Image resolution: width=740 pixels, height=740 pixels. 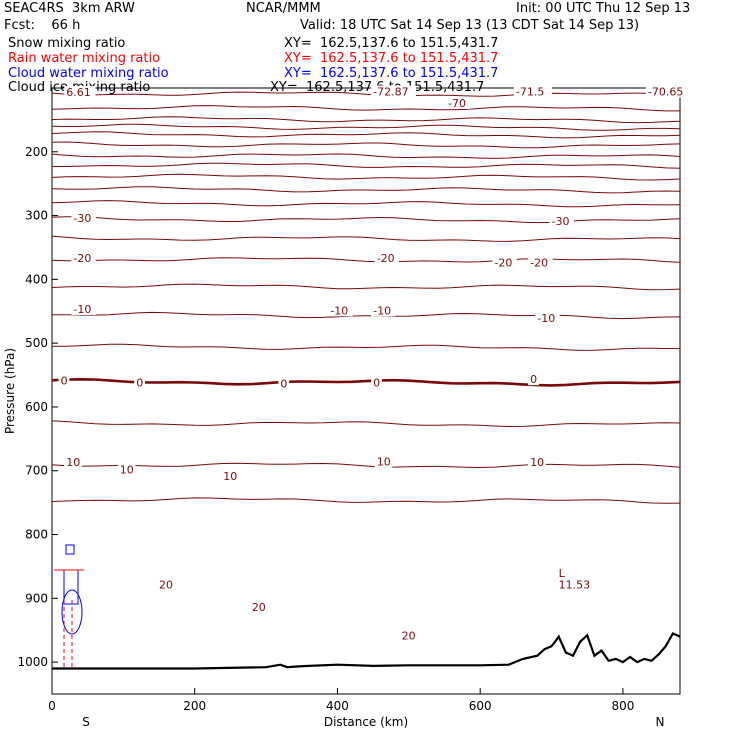 What do you see at coordinates (88, 73) in the screenshot?
I see `field-label-cloud-water: Cloud water mixing ratio` at bounding box center [88, 73].